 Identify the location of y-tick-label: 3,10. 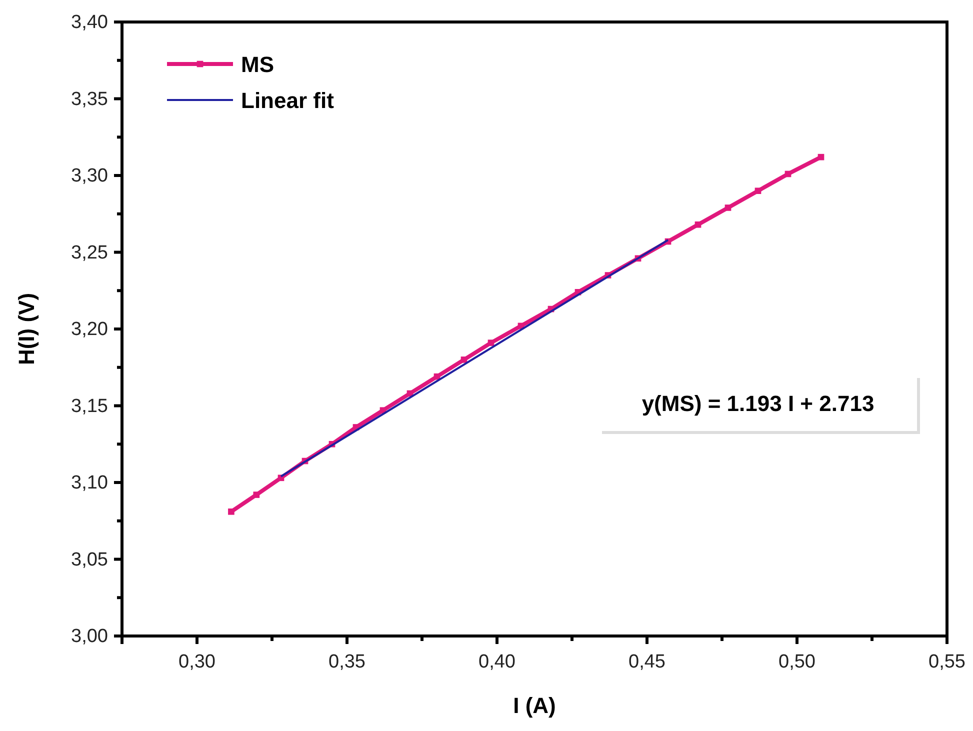
(89, 483).